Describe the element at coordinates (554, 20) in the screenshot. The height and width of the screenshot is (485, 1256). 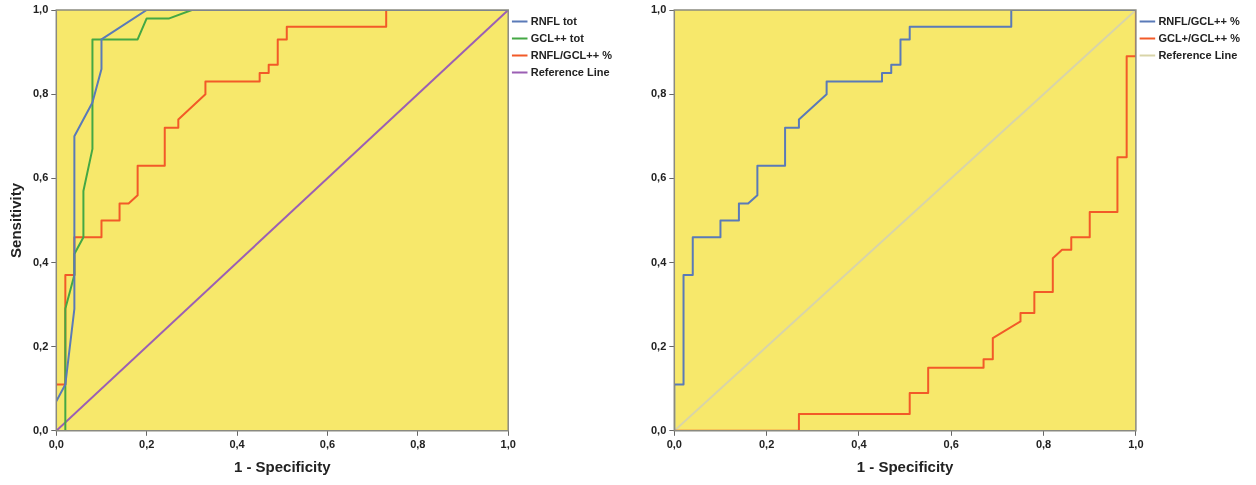
I see `legend-label: RNFL tot` at that location.